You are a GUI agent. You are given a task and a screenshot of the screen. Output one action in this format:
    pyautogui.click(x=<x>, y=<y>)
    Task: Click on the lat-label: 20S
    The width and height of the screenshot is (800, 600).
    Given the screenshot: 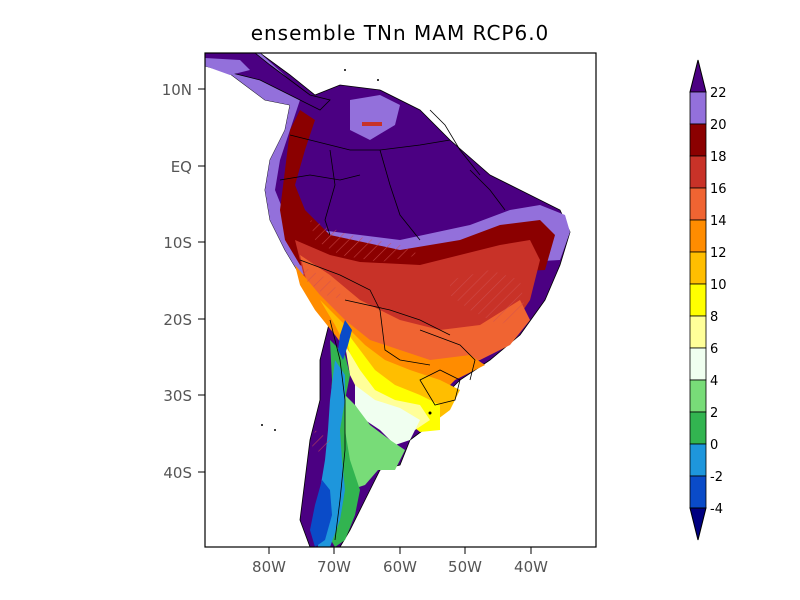 What is the action you would take?
    pyautogui.click(x=177, y=320)
    